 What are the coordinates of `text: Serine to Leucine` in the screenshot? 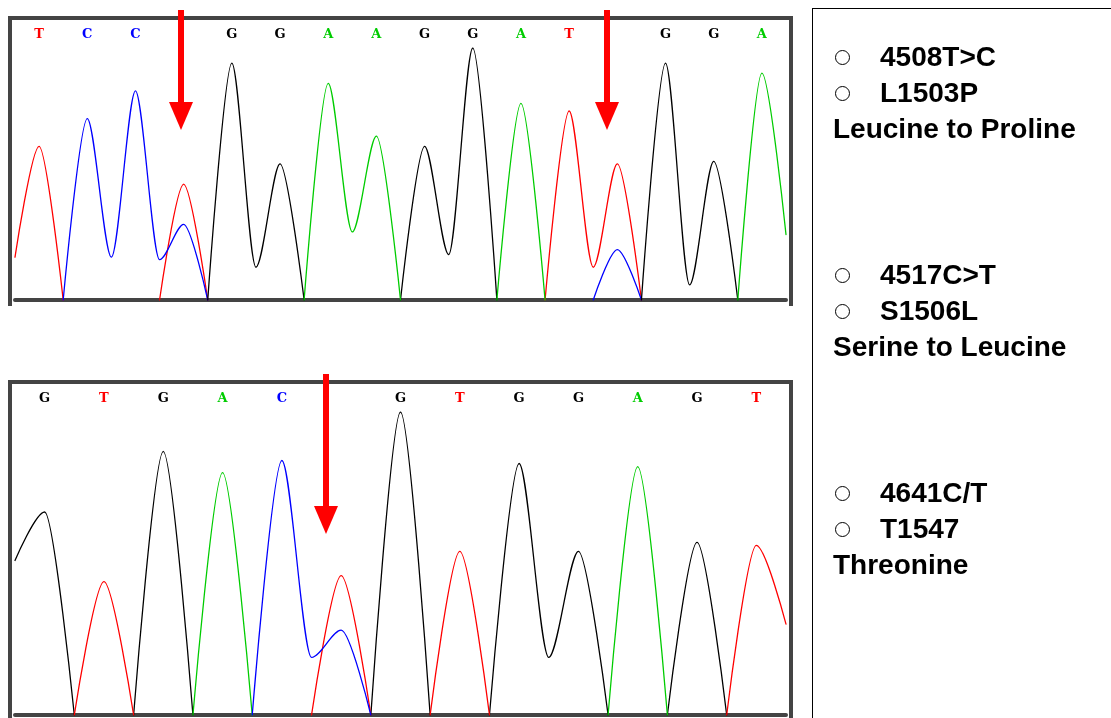 It's located at (950, 347).